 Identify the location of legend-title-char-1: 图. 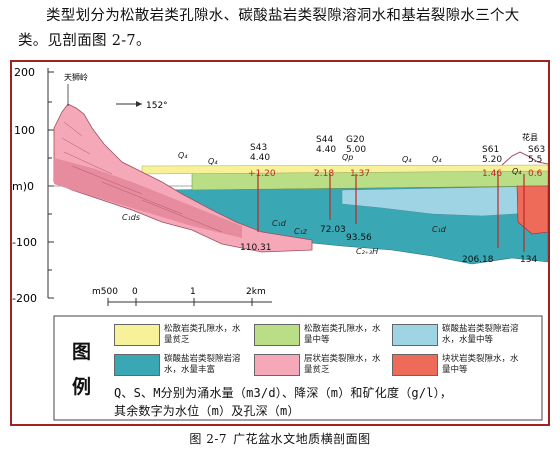
(82, 352).